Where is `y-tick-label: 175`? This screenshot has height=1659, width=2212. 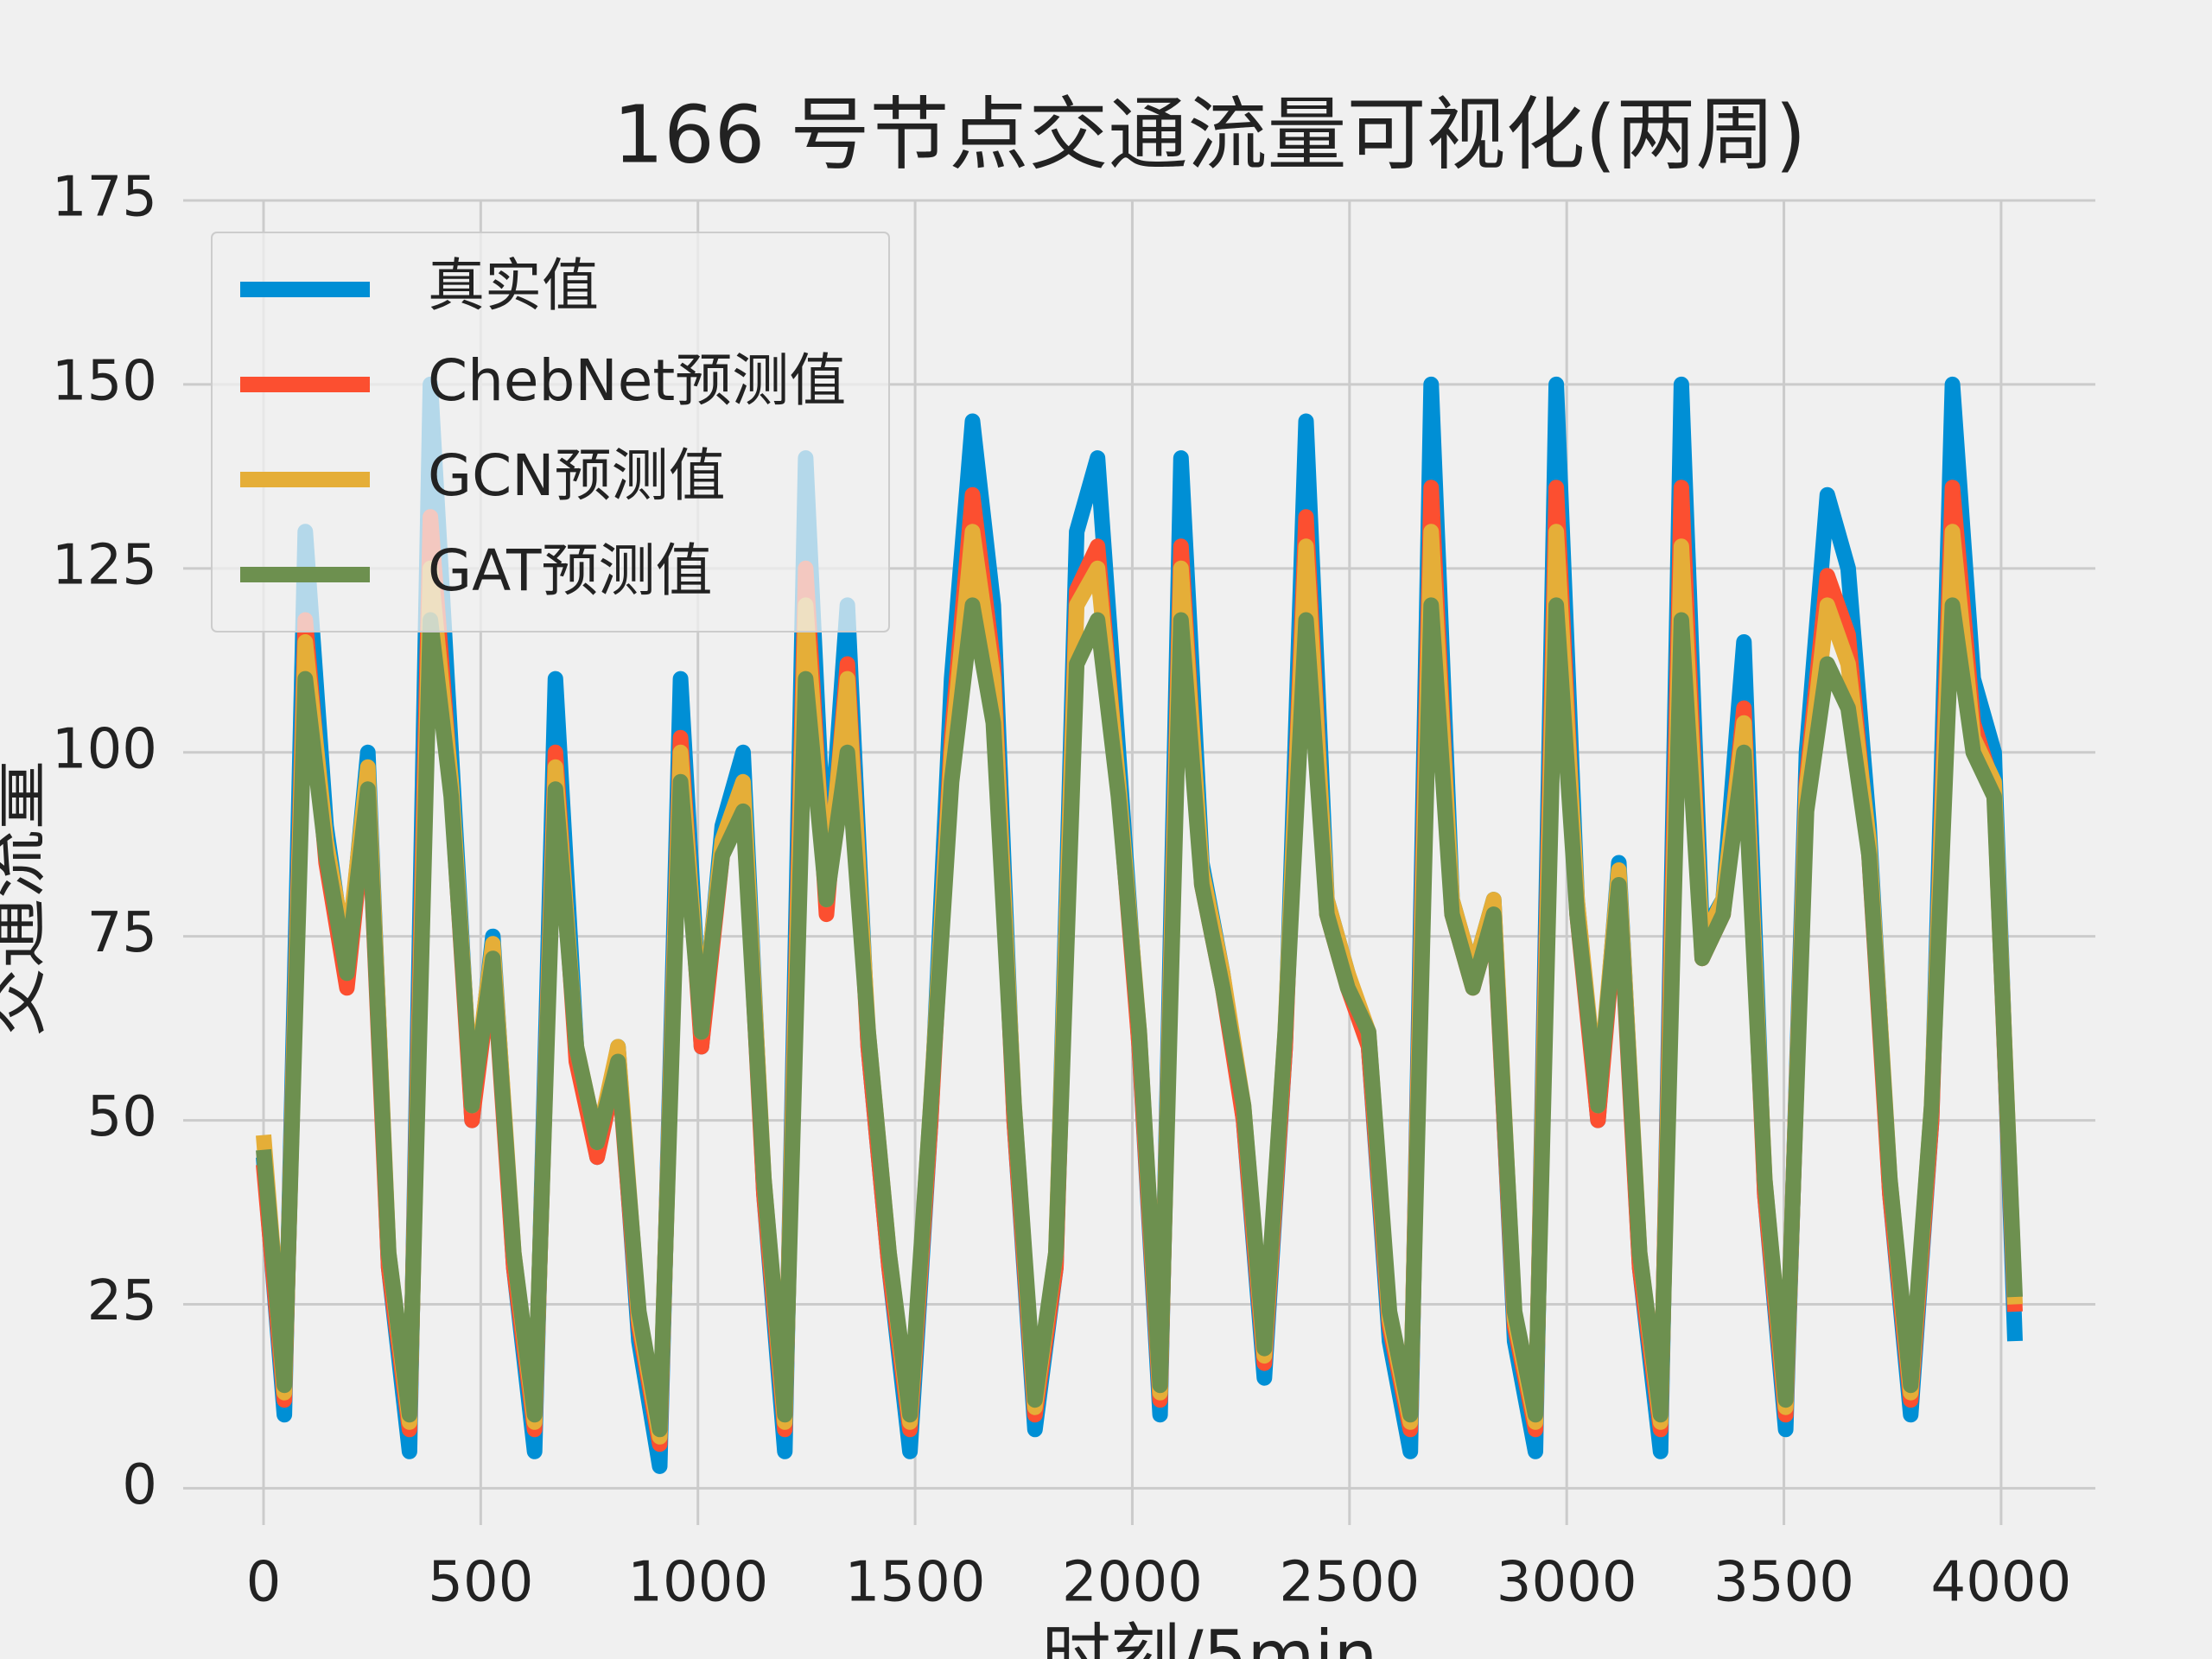 y-tick-label: 175 is located at coordinates (104, 198).